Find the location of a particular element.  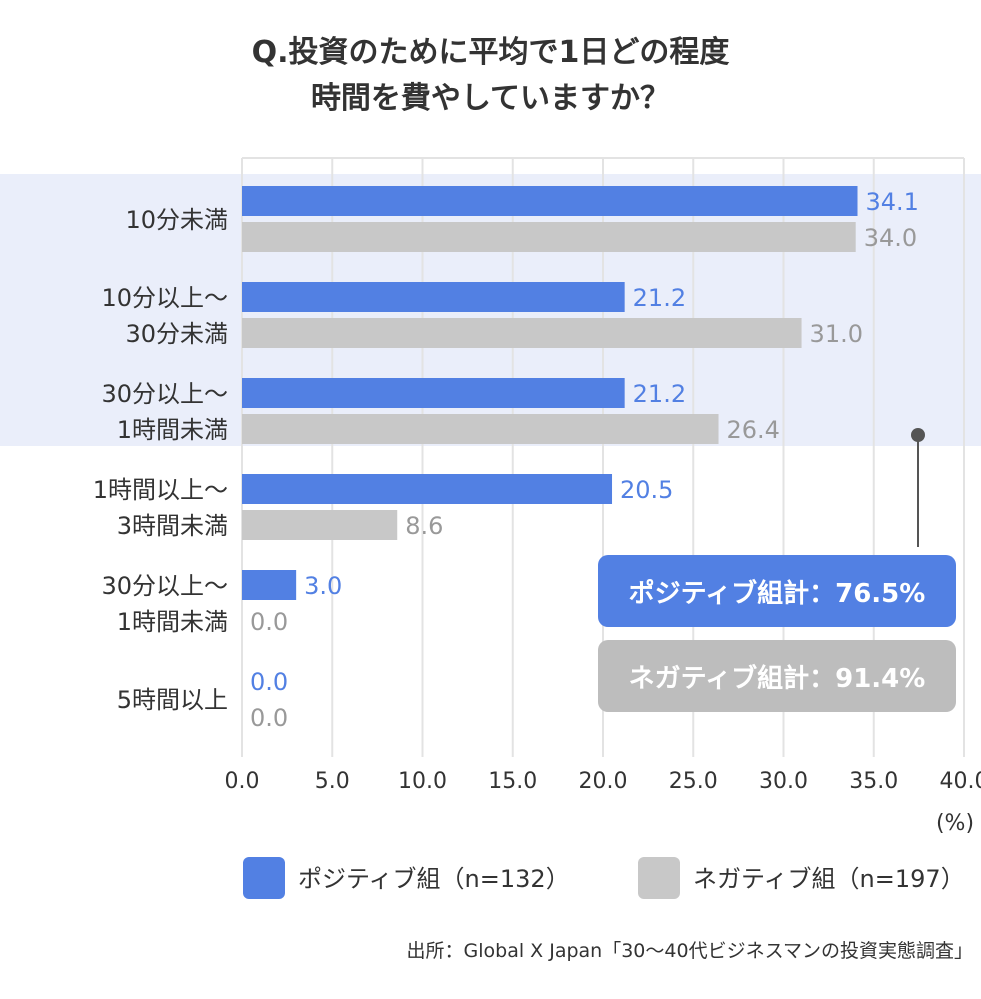

x-tick-label: 40.0 is located at coordinates (960, 781).